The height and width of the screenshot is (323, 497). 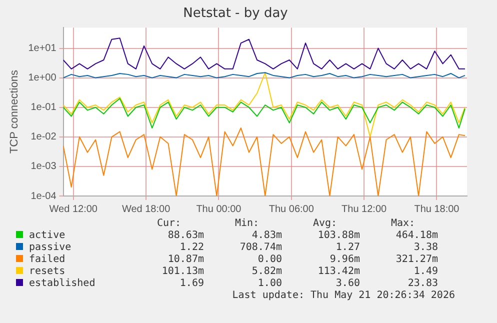 What do you see at coordinates (291, 209) in the screenshot?
I see `x-tick-label: Thu 06:00` at bounding box center [291, 209].